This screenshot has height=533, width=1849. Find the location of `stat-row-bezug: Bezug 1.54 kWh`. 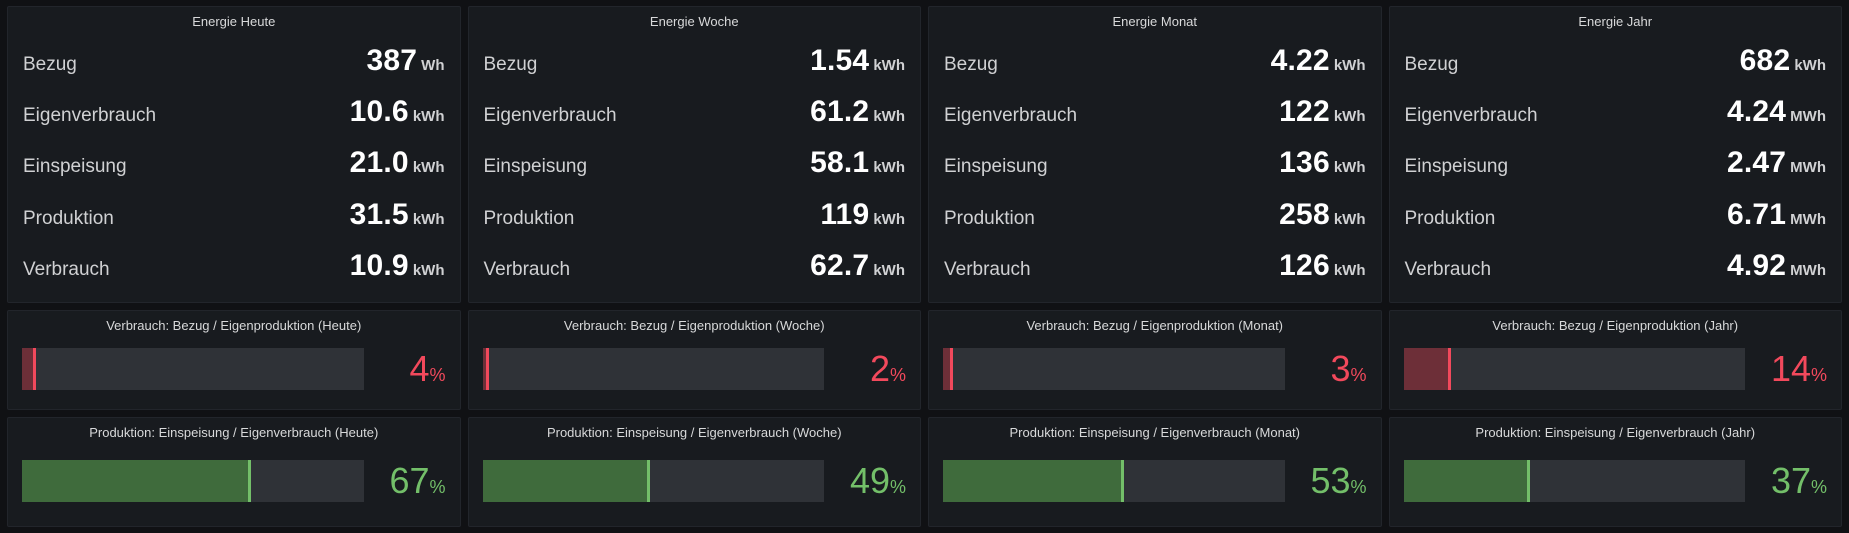

stat-row-bezug: Bezug 1.54 kWh is located at coordinates (695, 61).